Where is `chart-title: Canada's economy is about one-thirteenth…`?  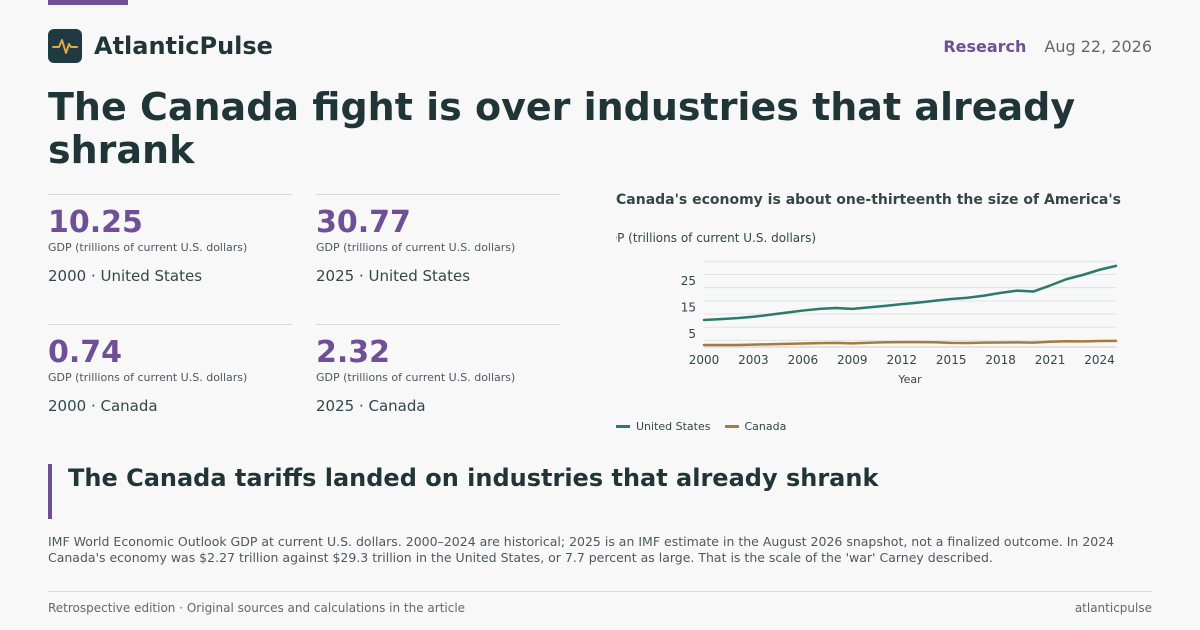 chart-title: Canada's economy is about one-thirteenth… is located at coordinates (868, 200).